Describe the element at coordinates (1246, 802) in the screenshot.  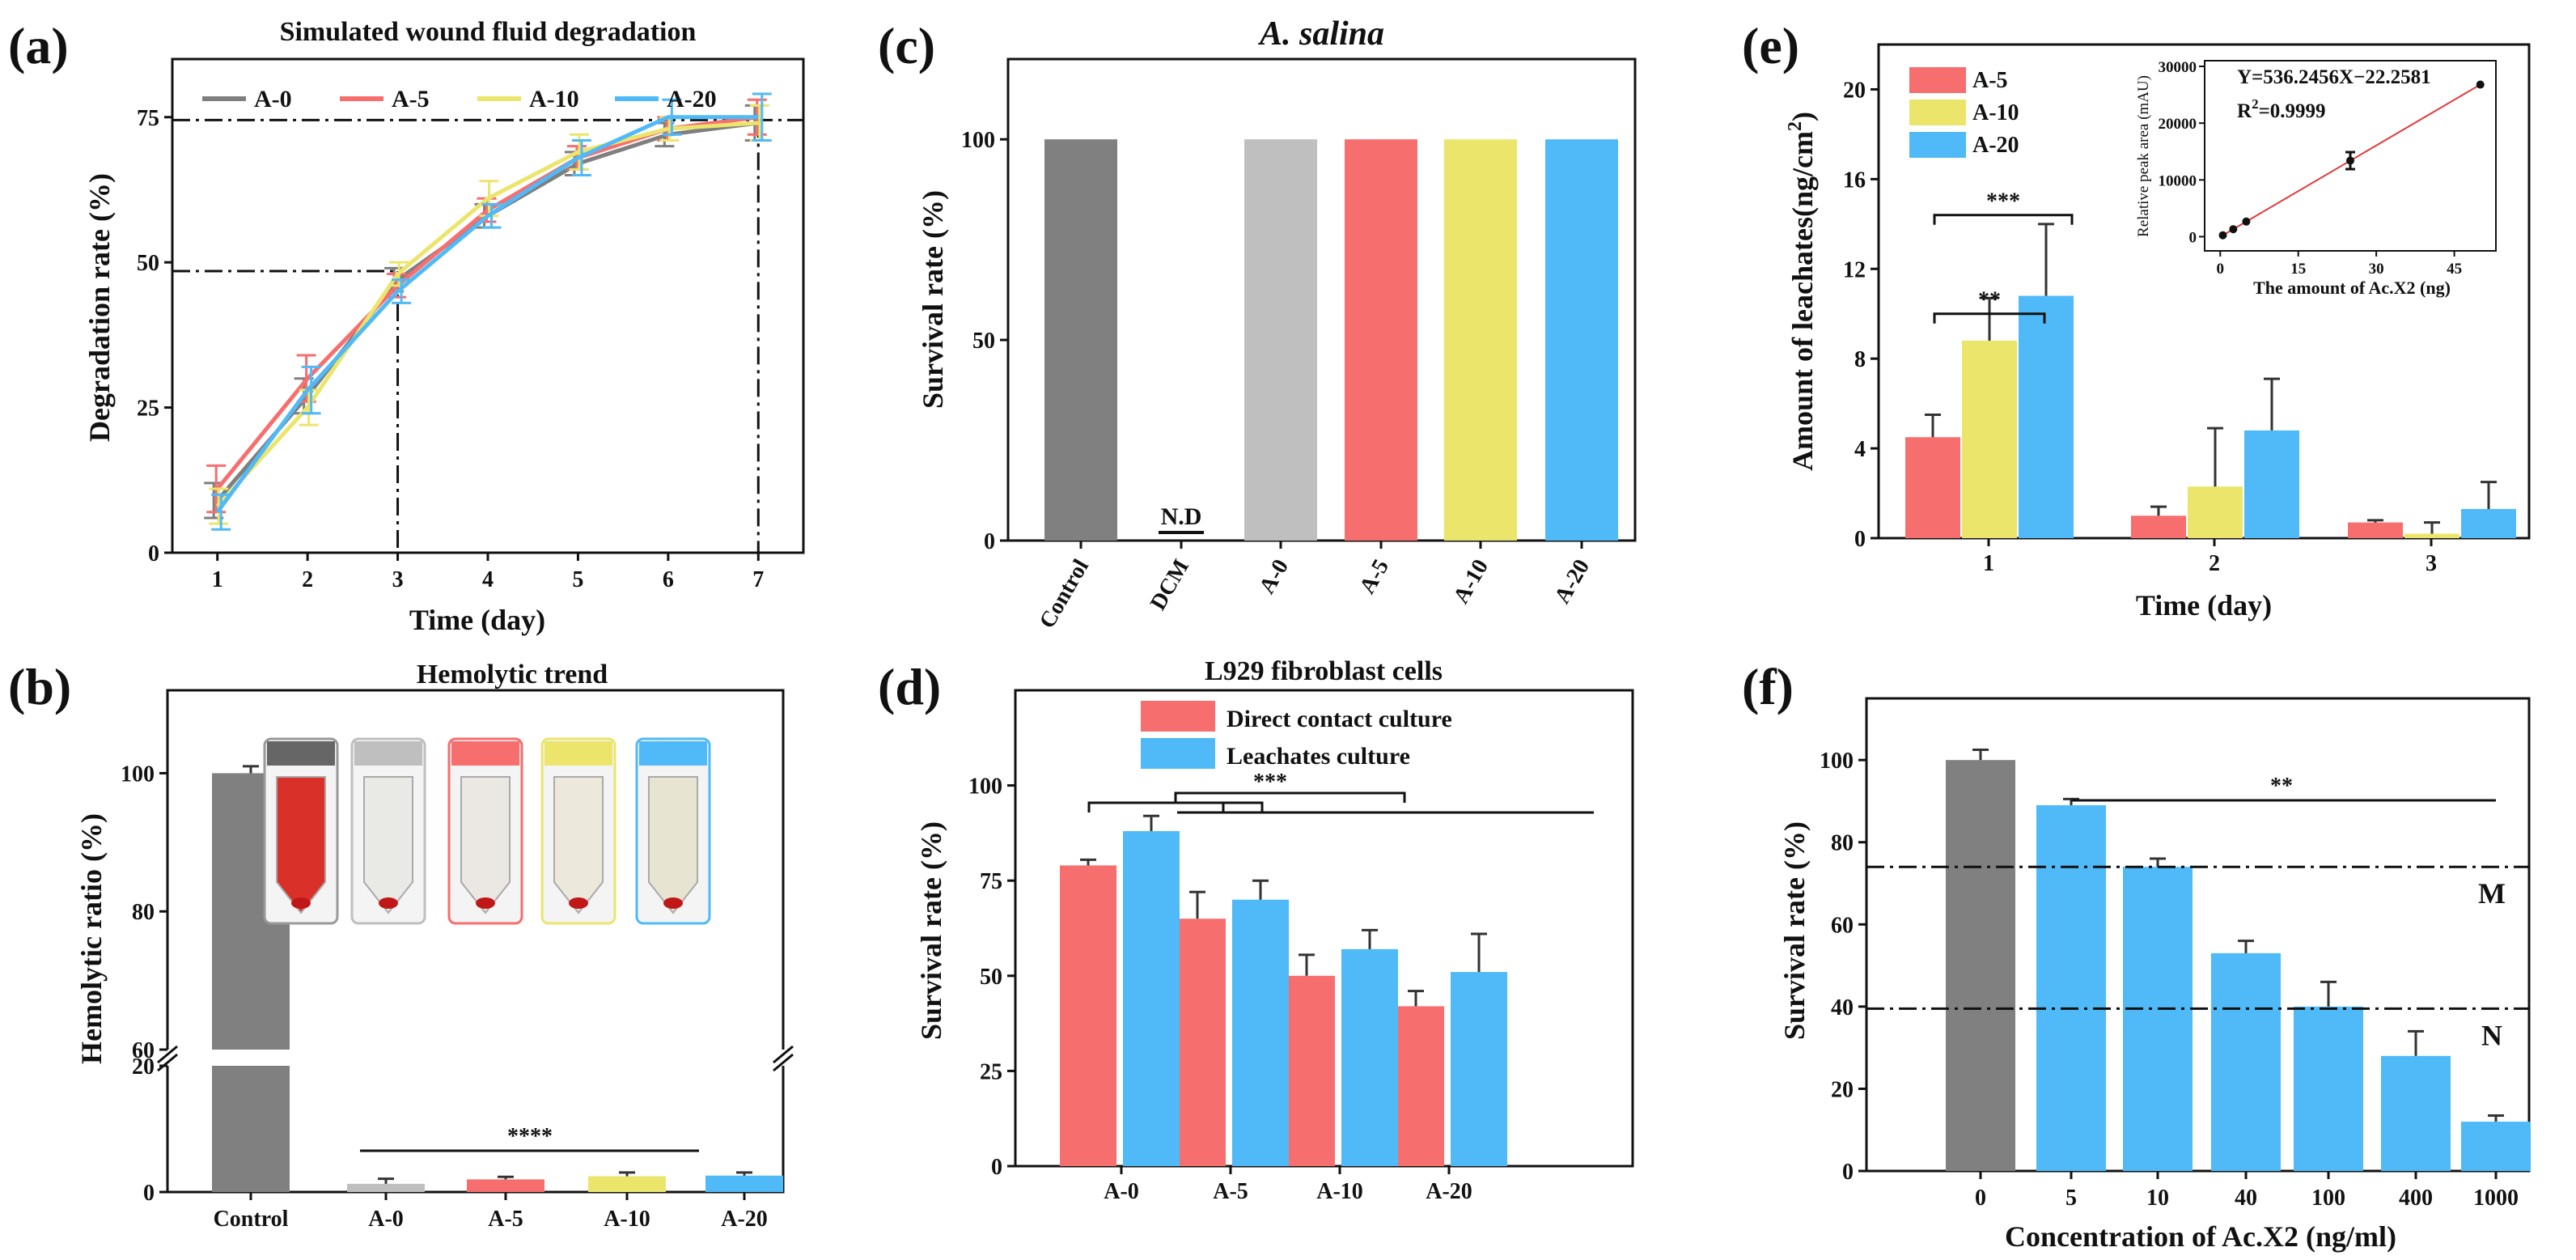
I see `d-significance-bracket` at that location.